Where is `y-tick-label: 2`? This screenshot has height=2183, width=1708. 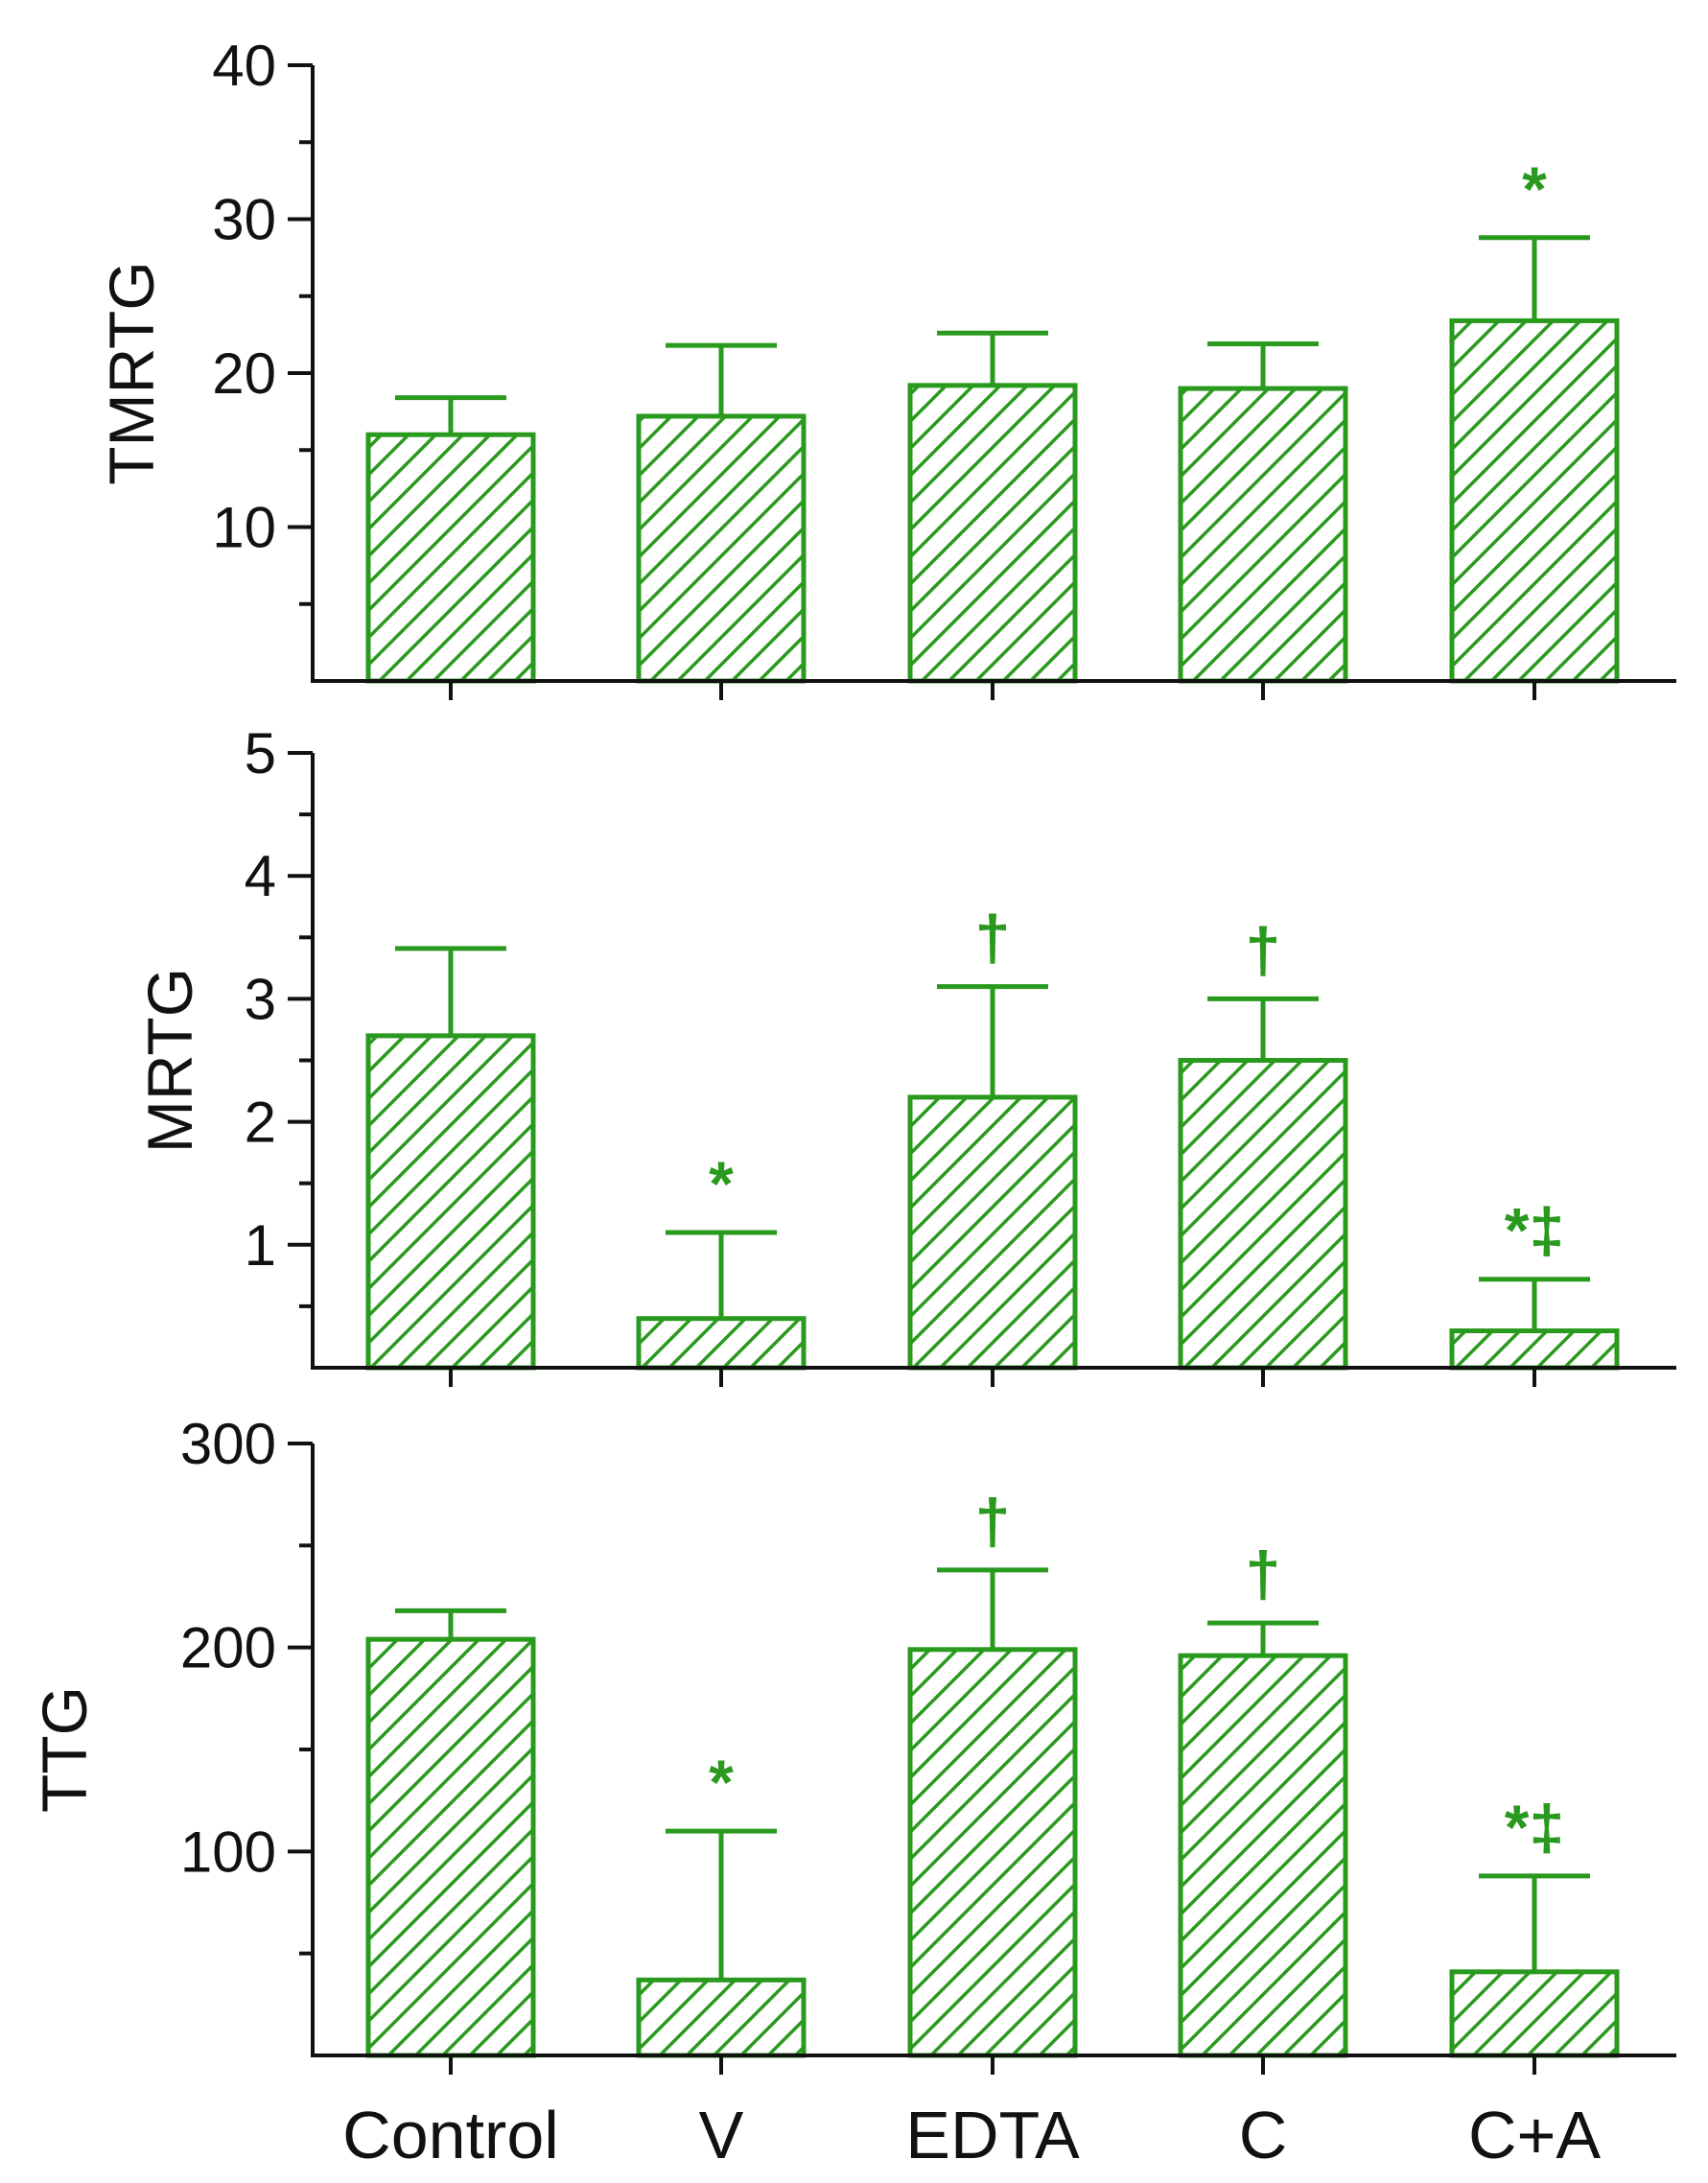 y-tick-label: 2 is located at coordinates (260, 1123).